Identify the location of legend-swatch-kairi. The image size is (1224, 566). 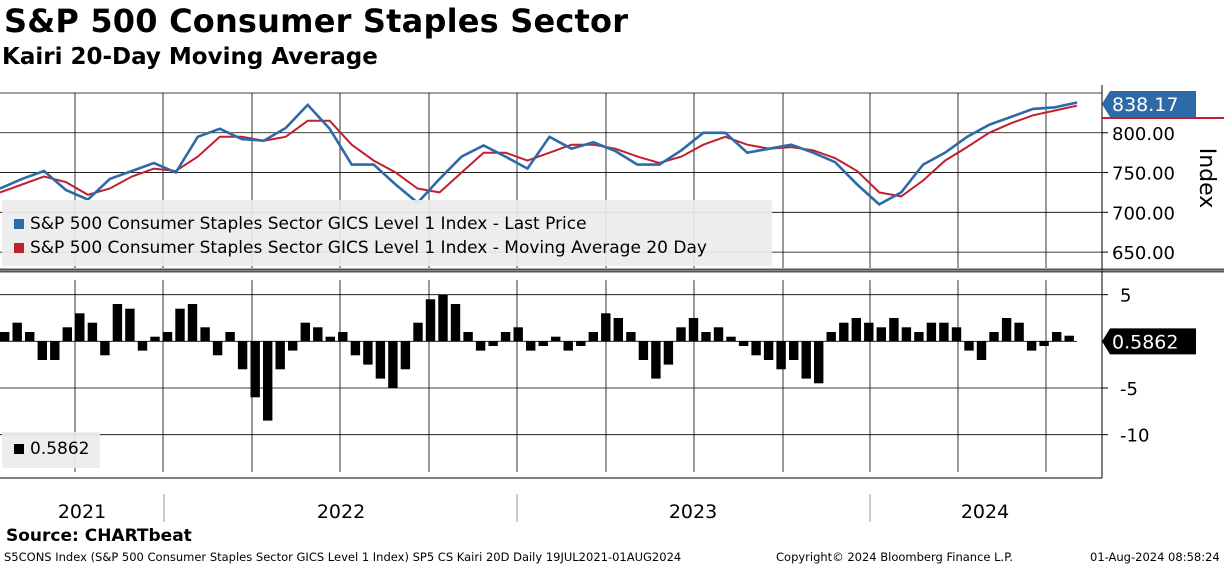
(19, 449).